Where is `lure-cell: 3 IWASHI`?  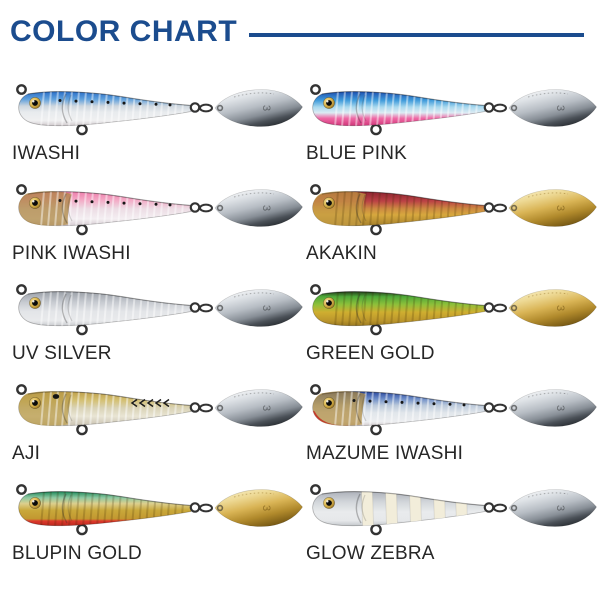 lure-cell: 3 IWASHI is located at coordinates (157, 126).